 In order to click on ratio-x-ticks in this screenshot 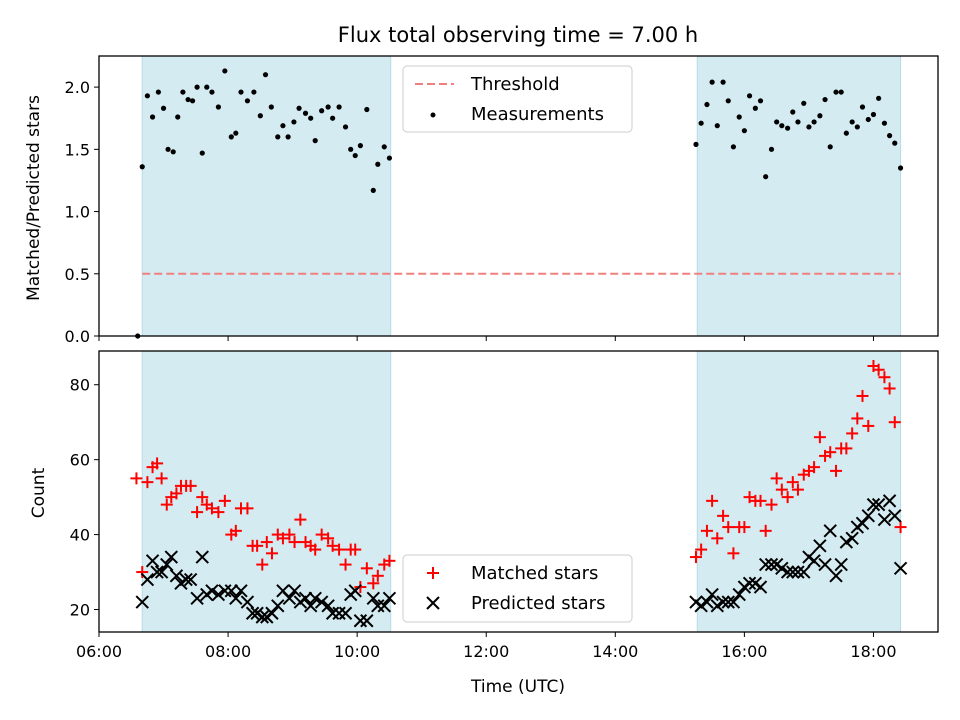, I will do `click(486, 338)`.